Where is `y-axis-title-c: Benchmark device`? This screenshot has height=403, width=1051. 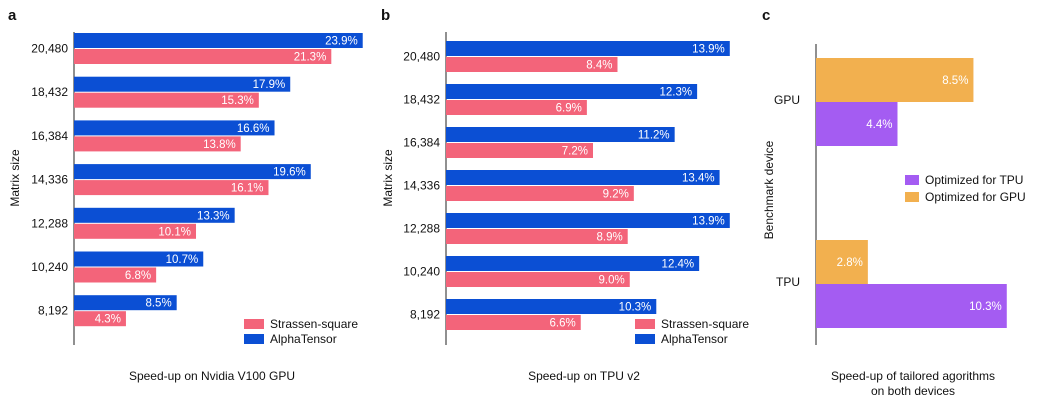 y-axis-title-c: Benchmark device is located at coordinates (769, 189).